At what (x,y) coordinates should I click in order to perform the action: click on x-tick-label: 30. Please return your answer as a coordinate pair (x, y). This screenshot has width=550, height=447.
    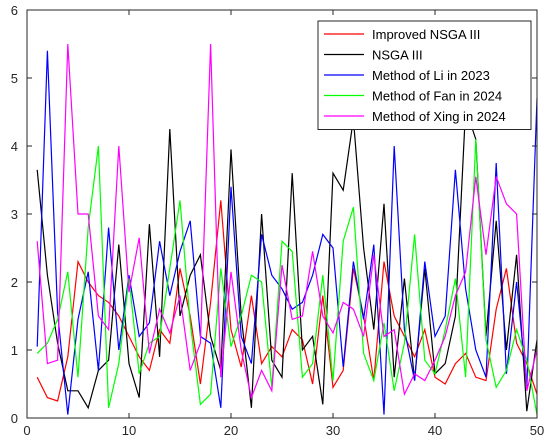
    Looking at the image, I should click on (333, 430).